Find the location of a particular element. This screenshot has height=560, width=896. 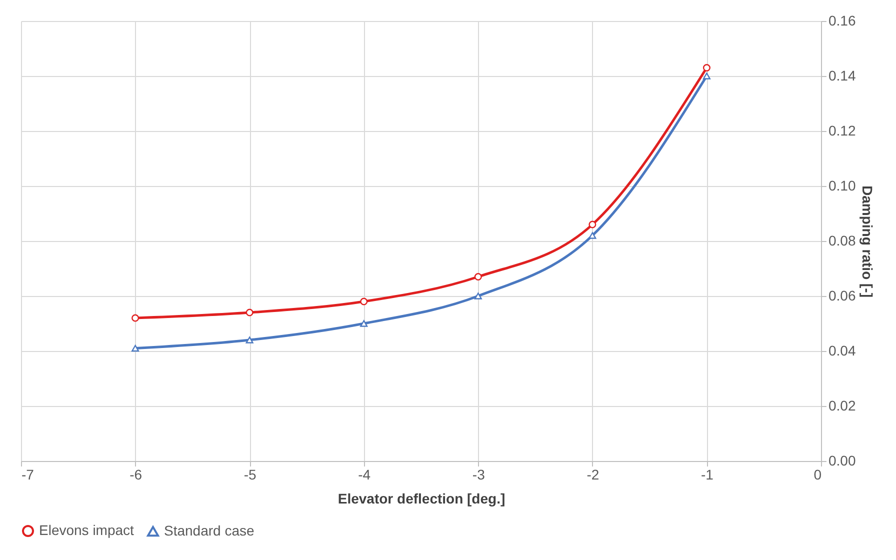

x-tick-label: -7 is located at coordinates (28, 474).